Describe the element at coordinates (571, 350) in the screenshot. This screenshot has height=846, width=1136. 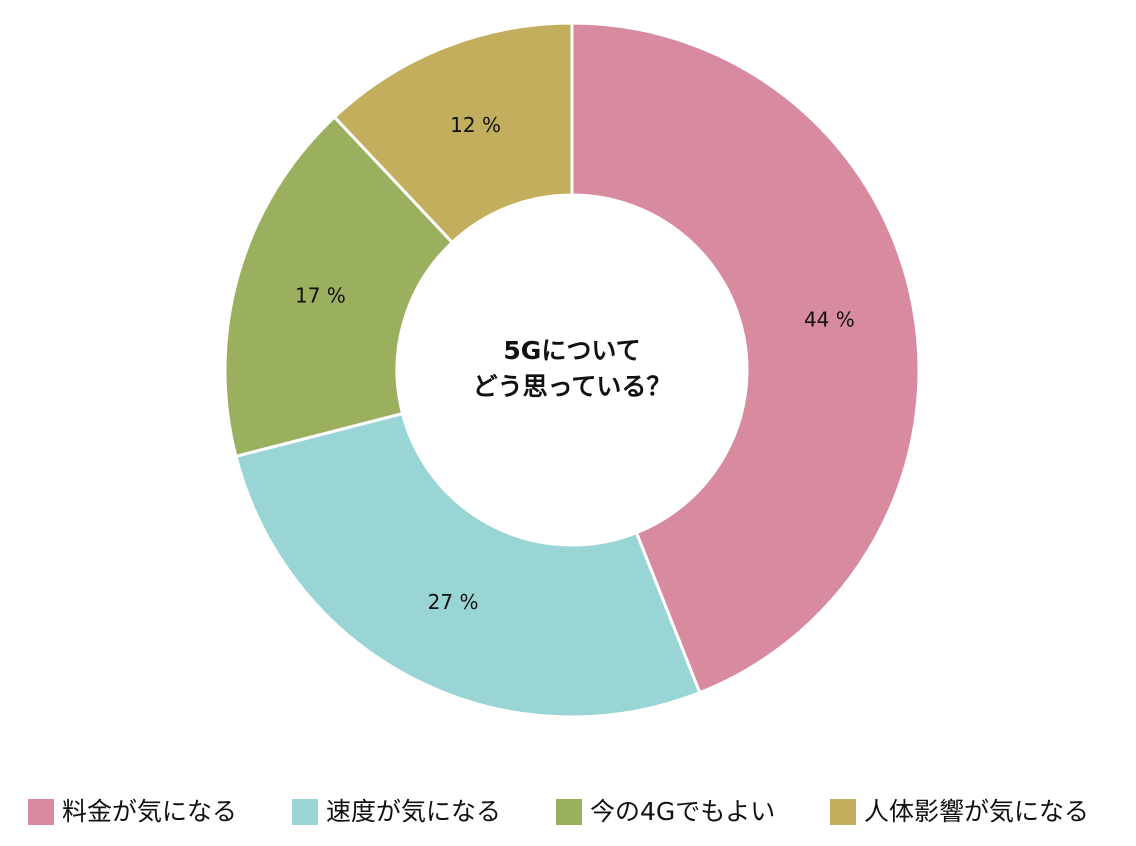
I see `center-title: 5Gについて` at that location.